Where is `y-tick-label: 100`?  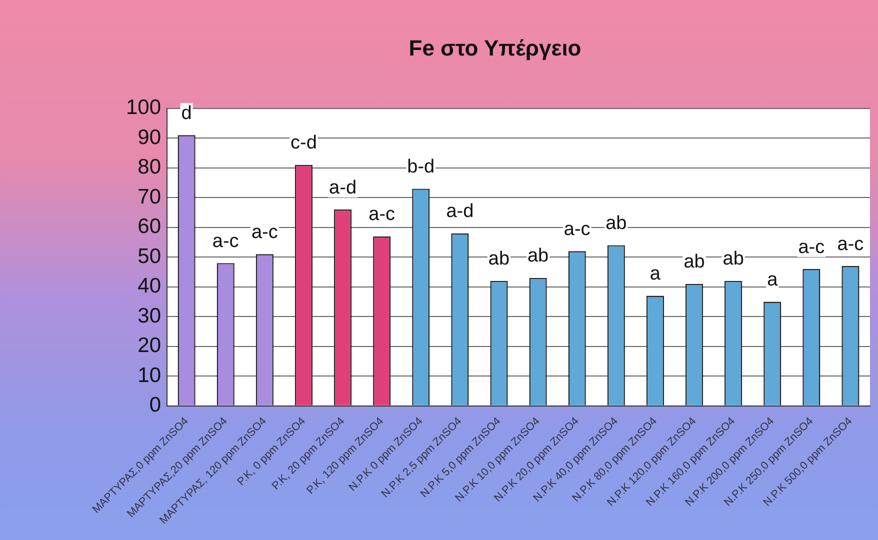 y-tick-label: 100 is located at coordinates (144, 108).